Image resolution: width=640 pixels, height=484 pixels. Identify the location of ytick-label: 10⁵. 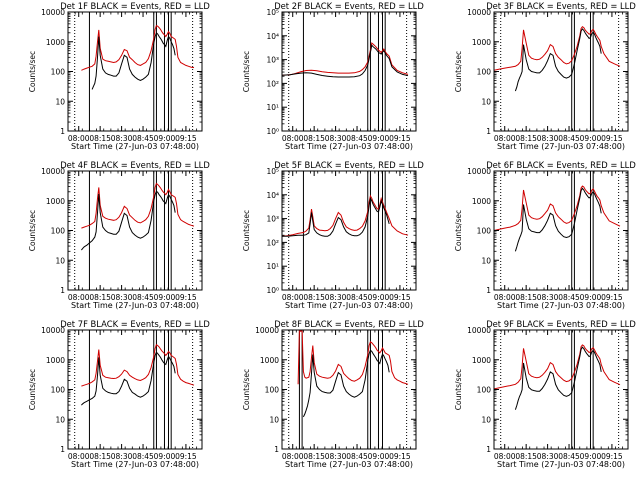
(272, 12).